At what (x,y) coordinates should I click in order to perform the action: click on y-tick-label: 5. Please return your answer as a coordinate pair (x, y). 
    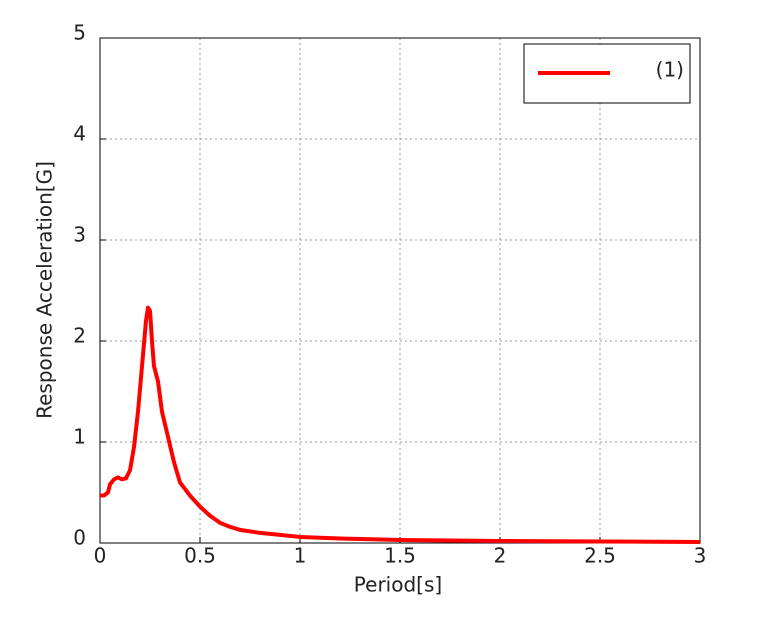
    Looking at the image, I should click on (79, 33).